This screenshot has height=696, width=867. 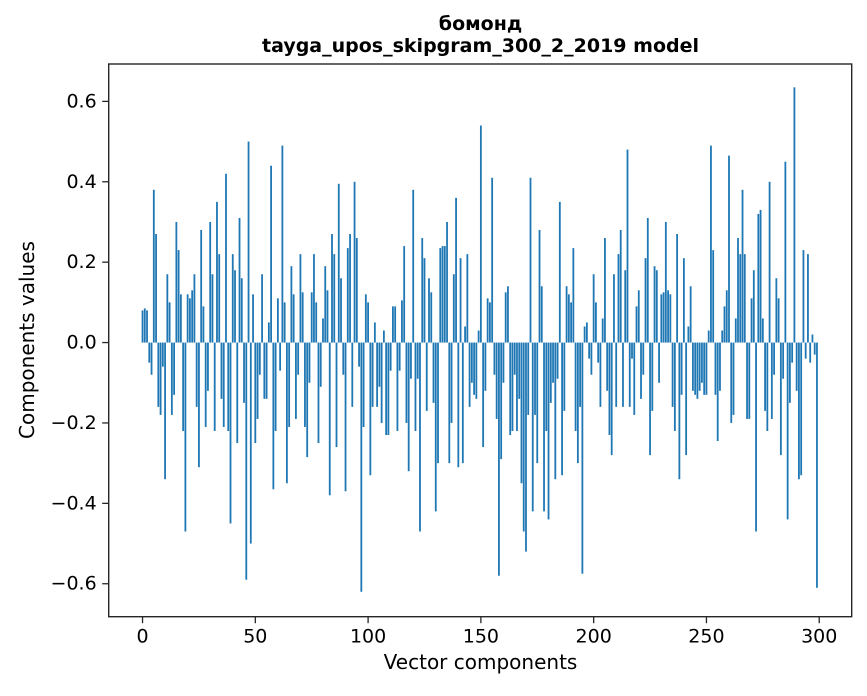 What do you see at coordinates (81, 182) in the screenshot?
I see `y-tick-label: 0.4` at bounding box center [81, 182].